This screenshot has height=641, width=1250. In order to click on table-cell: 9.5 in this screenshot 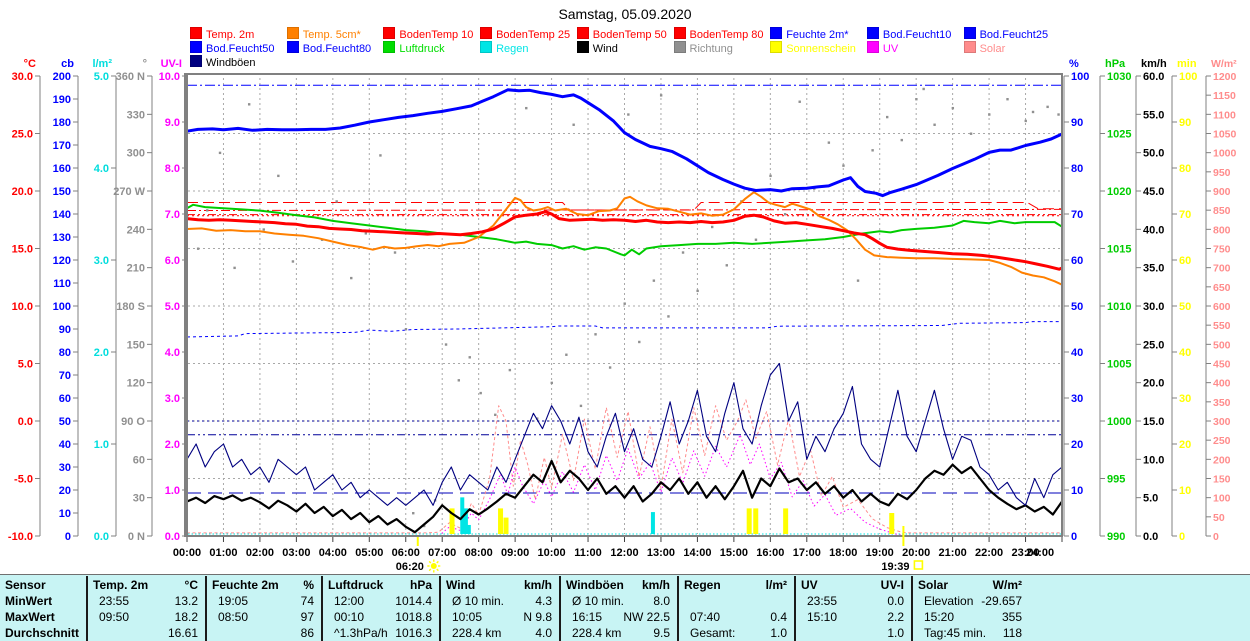, I will do `click(661, 633)`.